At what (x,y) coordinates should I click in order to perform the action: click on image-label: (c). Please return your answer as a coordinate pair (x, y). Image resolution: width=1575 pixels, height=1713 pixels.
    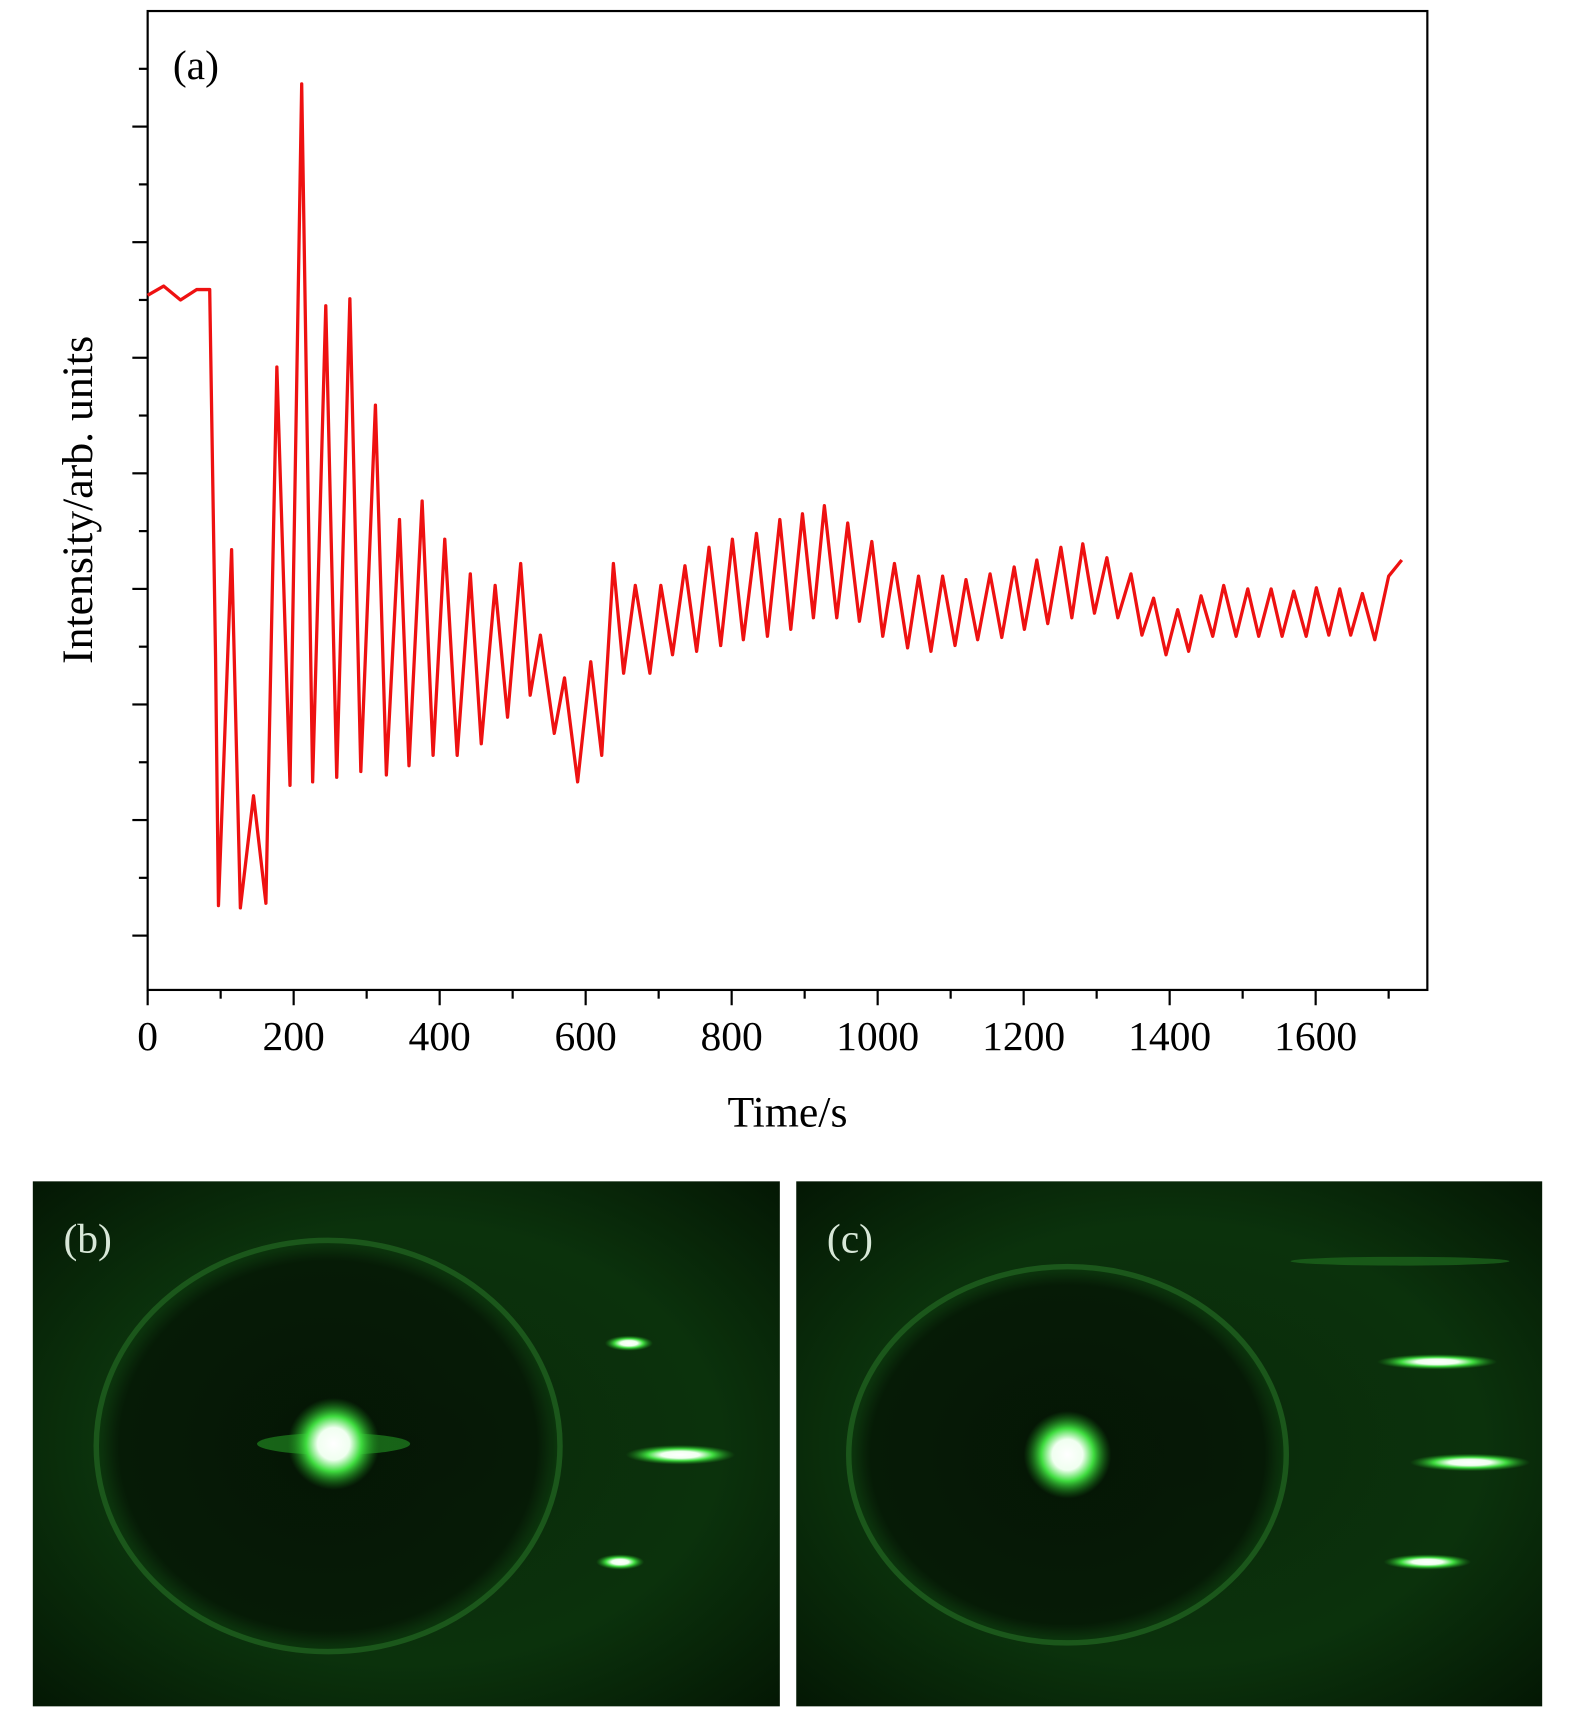
    Looking at the image, I should click on (850, 1238).